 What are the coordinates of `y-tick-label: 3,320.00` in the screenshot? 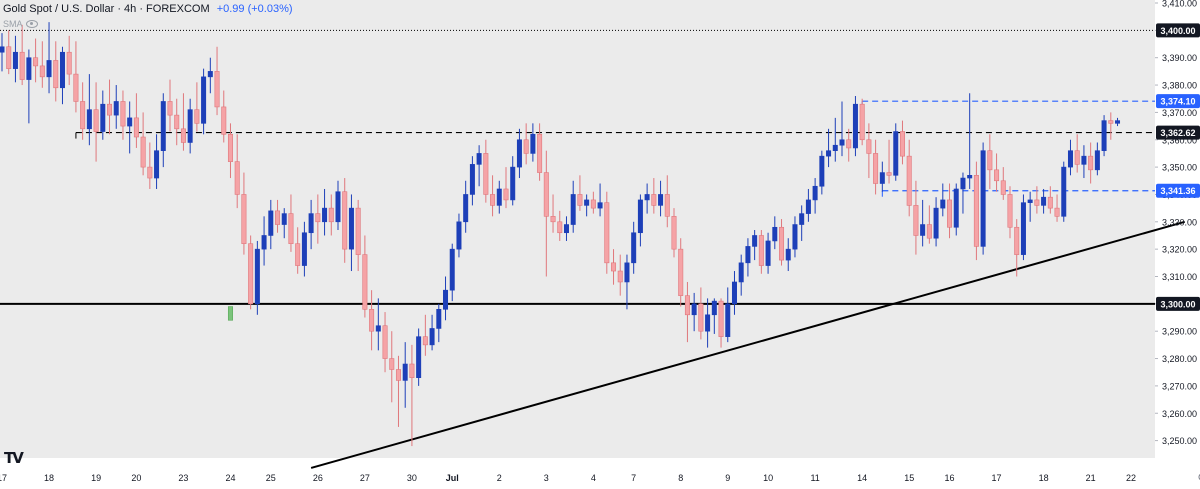 It's located at (1179, 250).